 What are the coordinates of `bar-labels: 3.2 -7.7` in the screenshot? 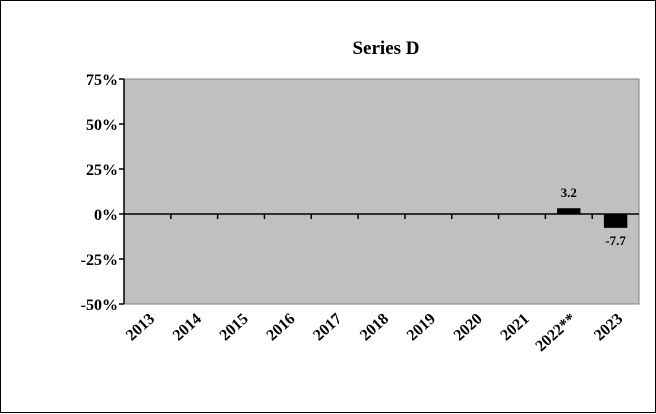 It's located at (594, 216).